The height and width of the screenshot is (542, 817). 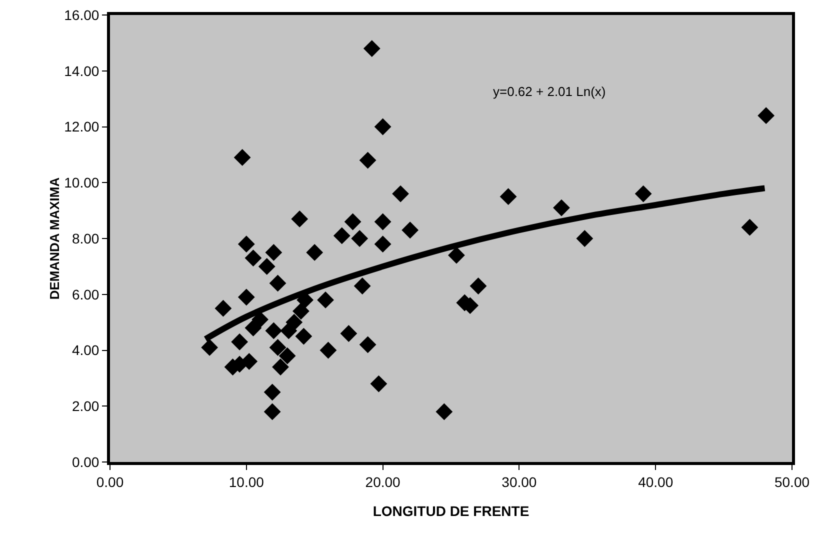 I want to click on y-tick-label: 6.00, so click(x=86, y=294).